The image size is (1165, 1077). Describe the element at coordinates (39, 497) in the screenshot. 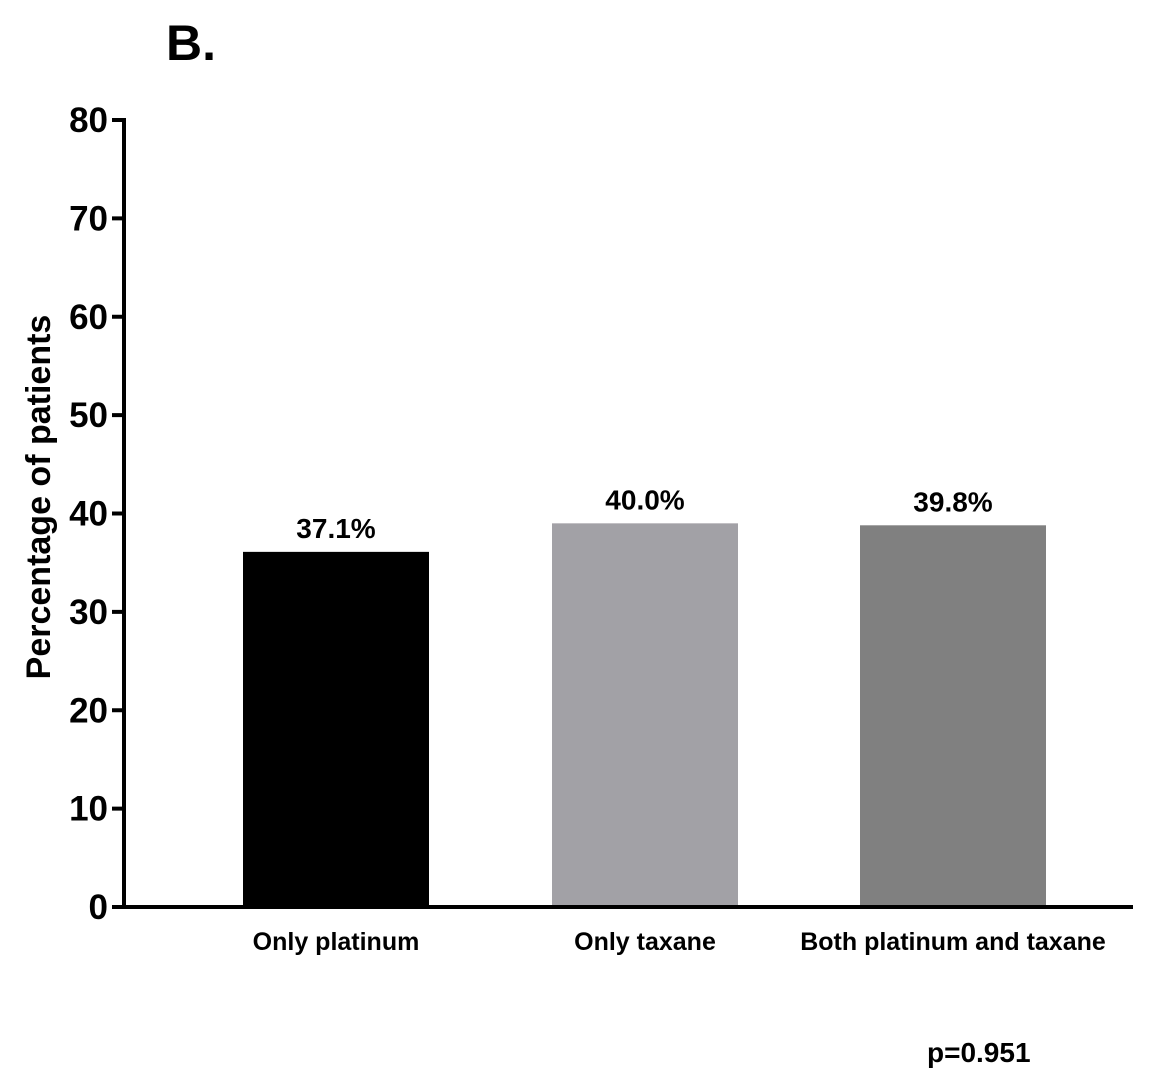

I see `y-axis-title: Percentage of patients` at that location.